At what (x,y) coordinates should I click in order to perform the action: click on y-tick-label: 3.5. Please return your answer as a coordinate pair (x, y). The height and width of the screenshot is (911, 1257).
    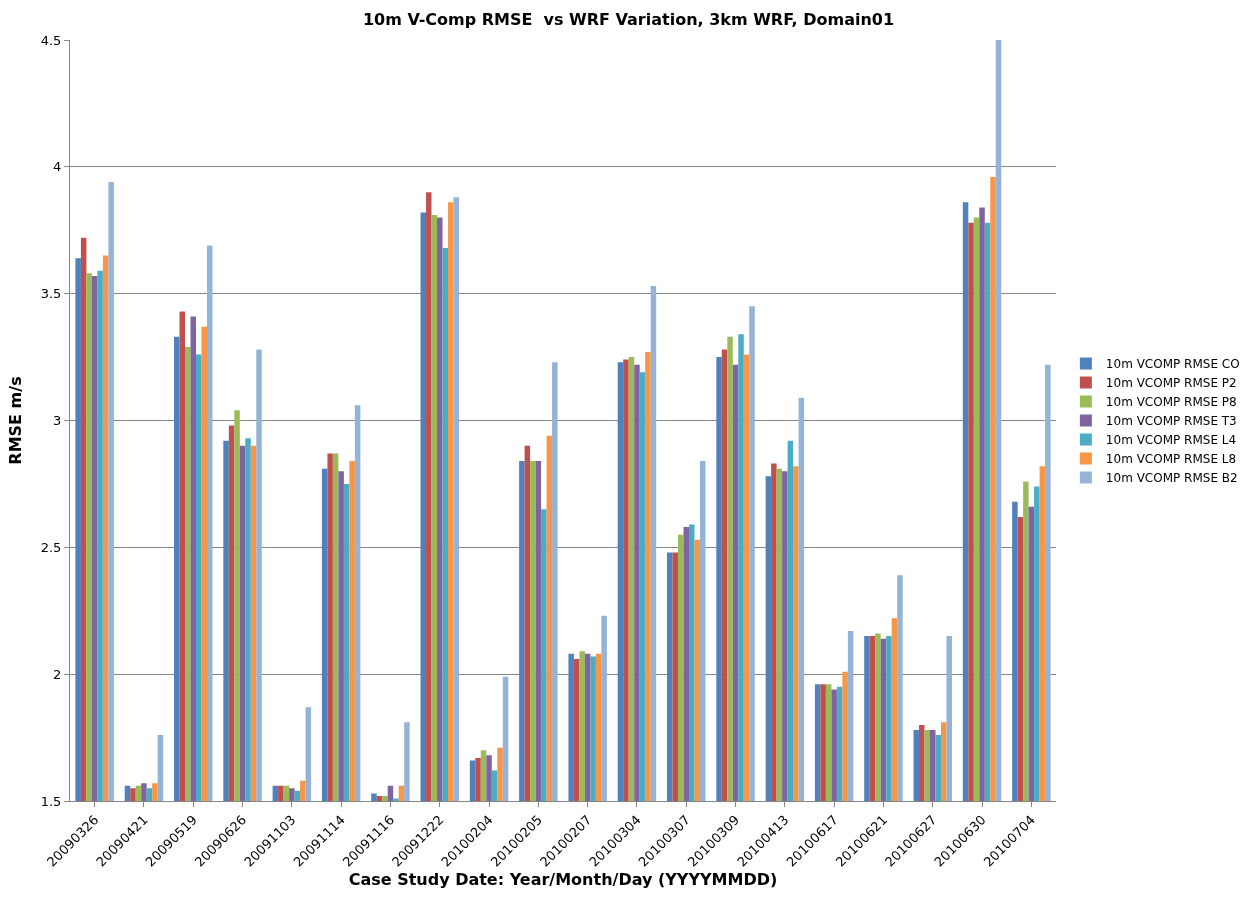
    Looking at the image, I should click on (51, 294).